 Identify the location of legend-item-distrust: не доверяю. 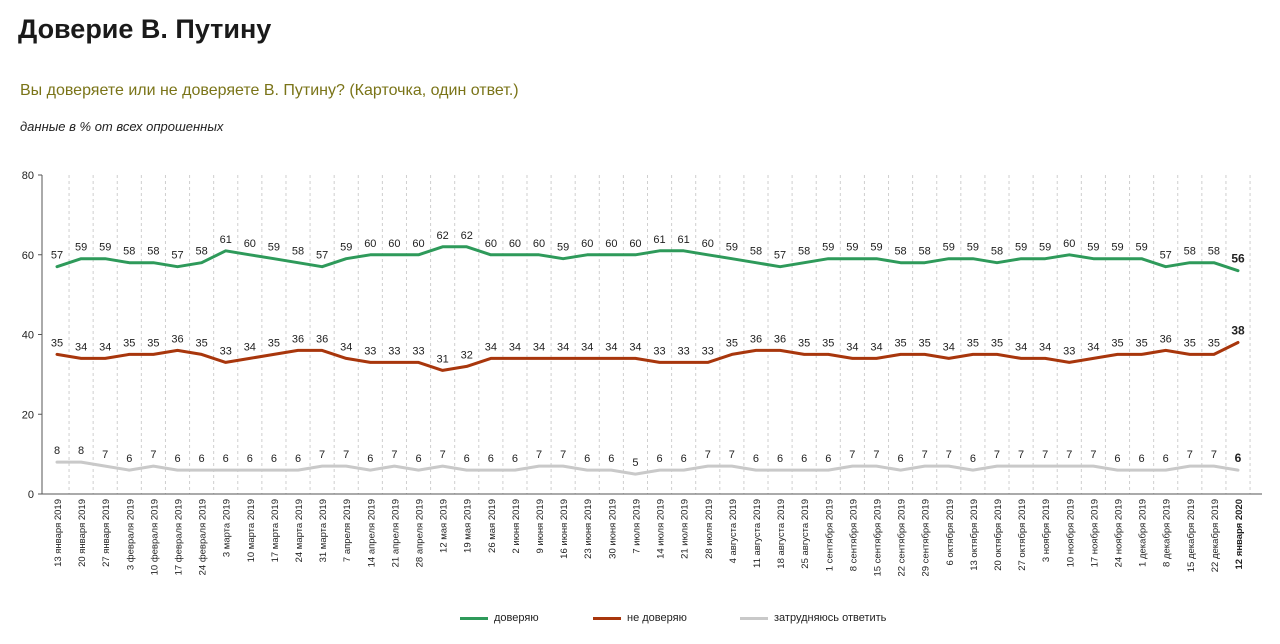
(640, 618).